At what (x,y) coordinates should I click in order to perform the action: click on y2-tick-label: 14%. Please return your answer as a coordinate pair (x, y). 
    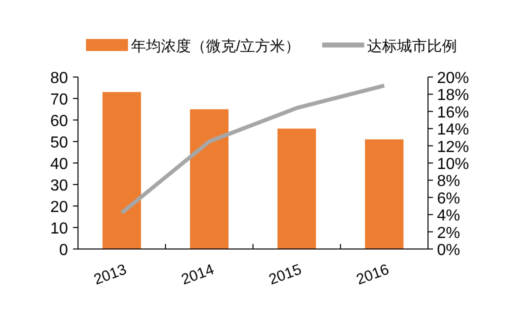
    Looking at the image, I should click on (453, 130).